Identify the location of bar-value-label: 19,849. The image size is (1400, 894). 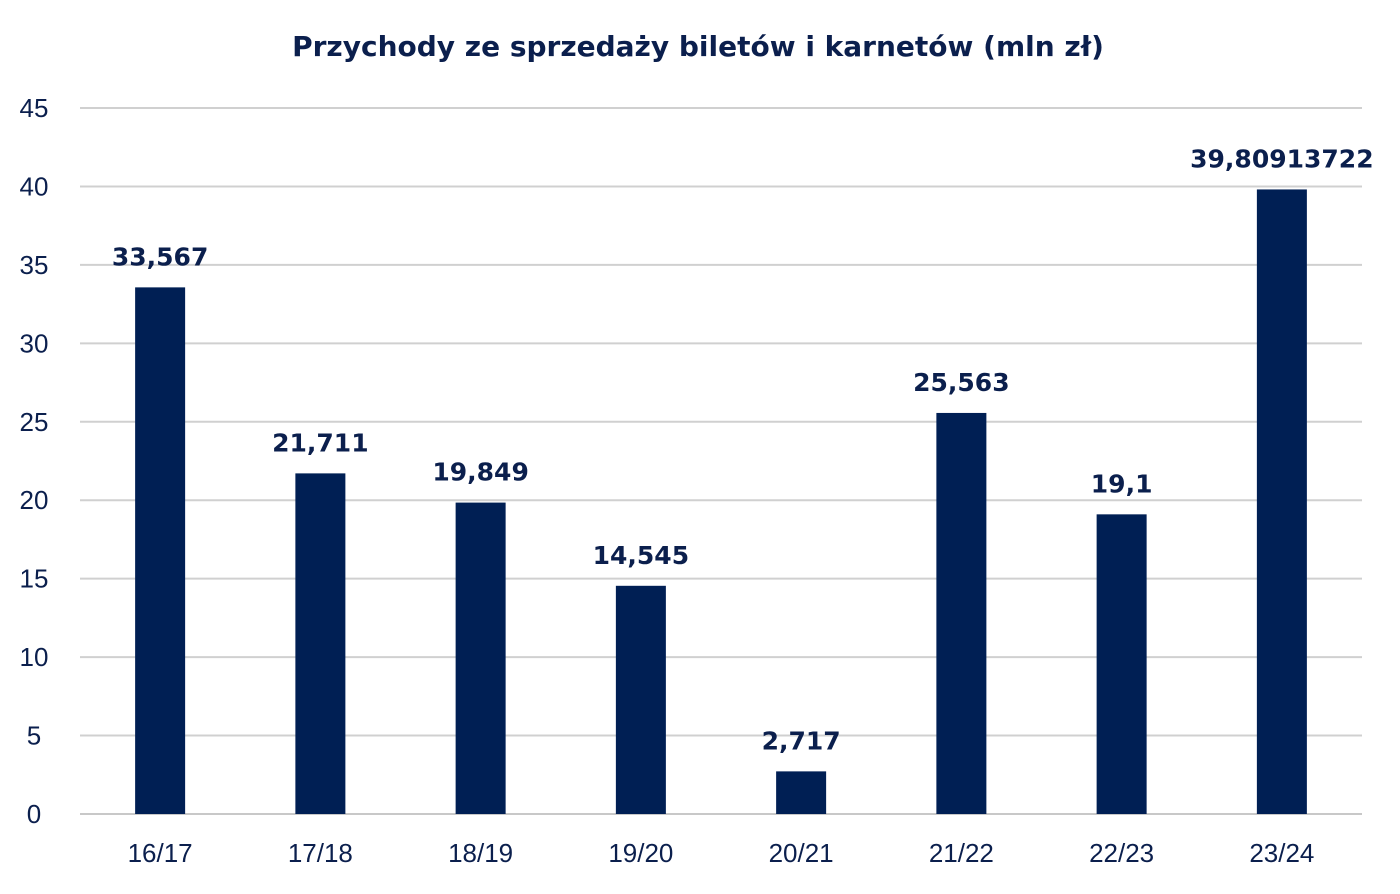
(480, 472).